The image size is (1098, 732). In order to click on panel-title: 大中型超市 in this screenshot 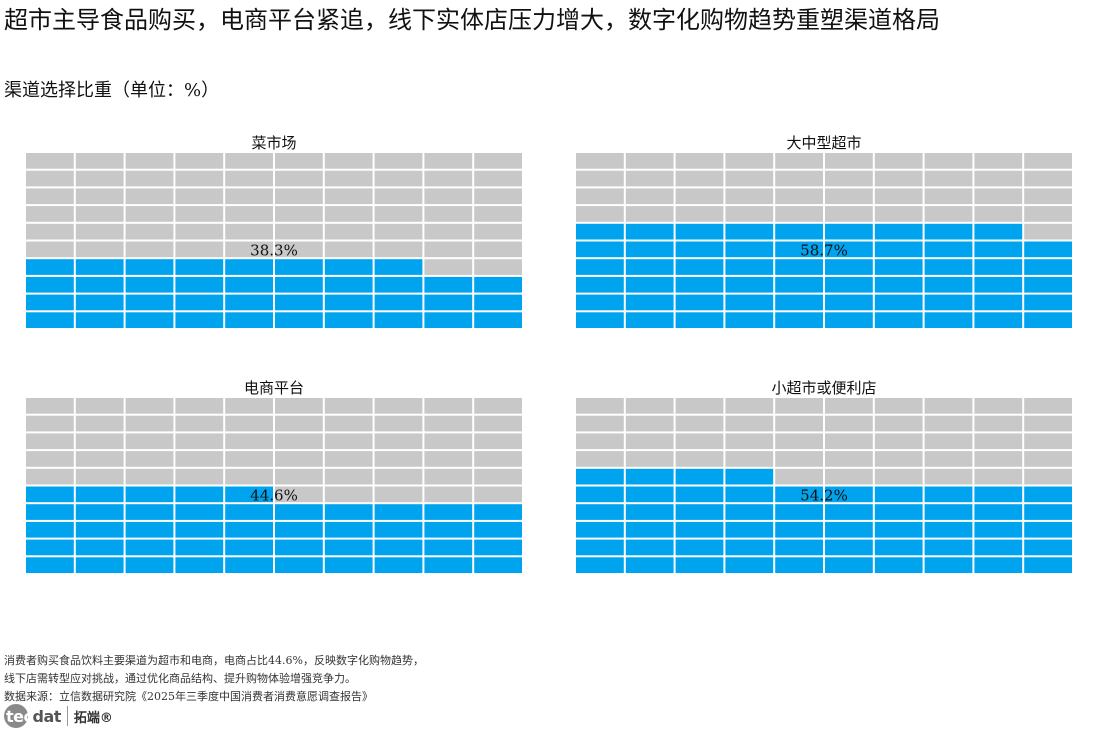, I will do `click(824, 143)`.